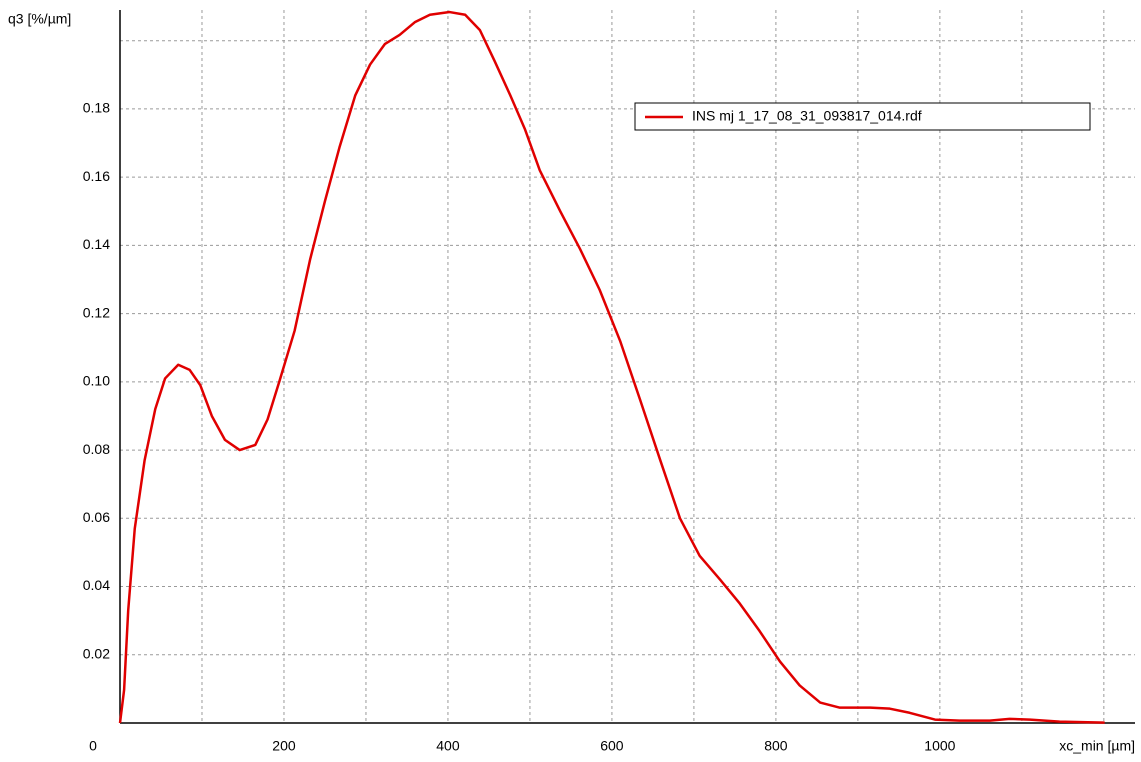  What do you see at coordinates (612, 746) in the screenshot?
I see `x-tick-label: 600` at bounding box center [612, 746].